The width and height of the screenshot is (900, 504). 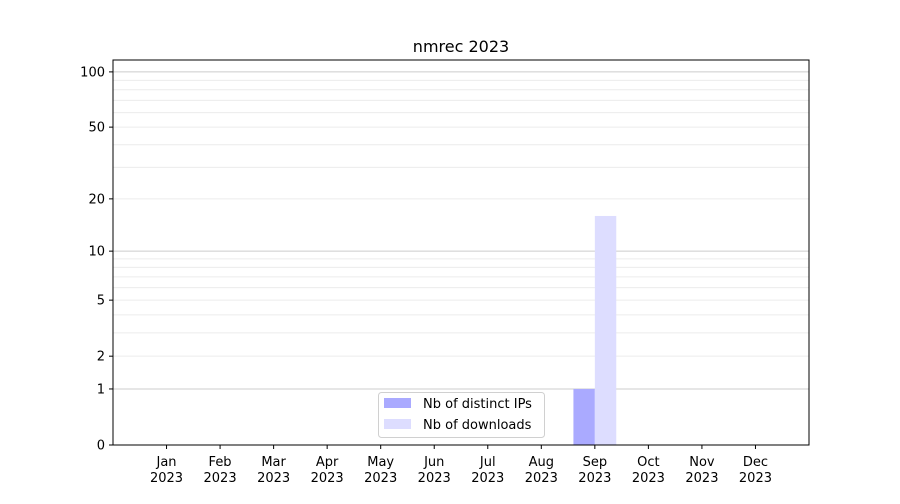 I want to click on bar-nb-of-downloads, so click(x=605, y=330).